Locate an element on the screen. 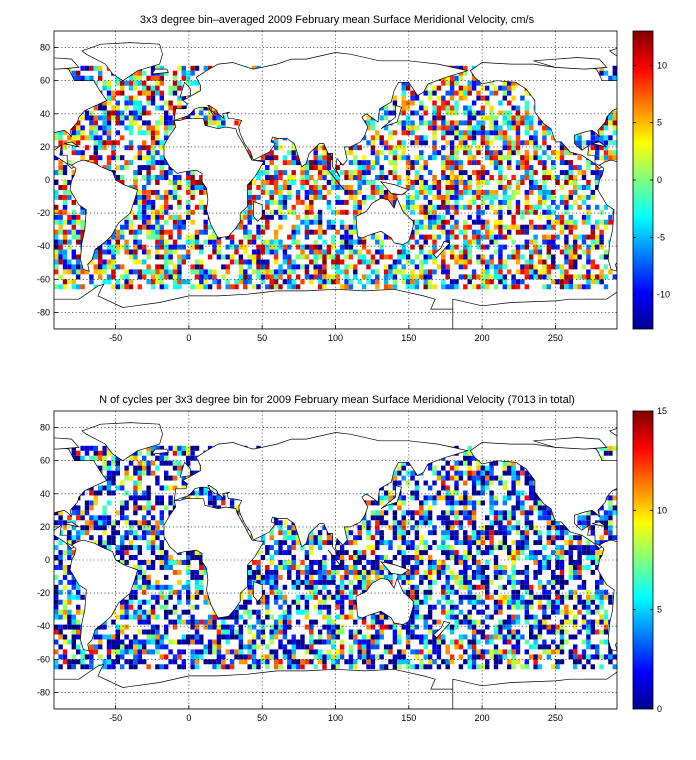 This screenshot has width=696, height=760. y-tick-label: 60 is located at coordinates (45, 81).